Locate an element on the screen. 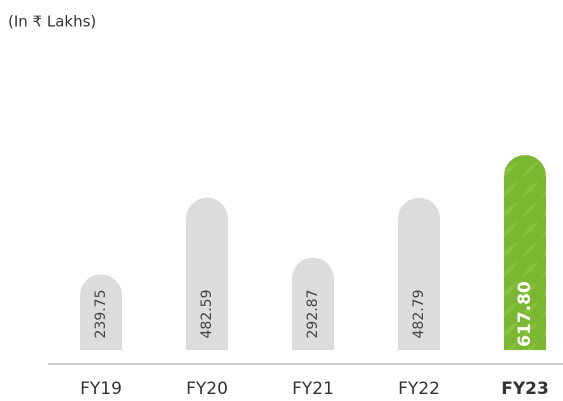 This screenshot has height=401, width=563. value-label: 482.59 is located at coordinates (207, 314).